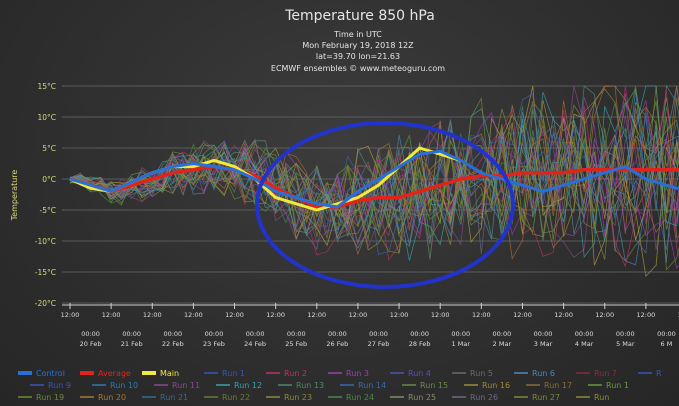  What do you see at coordinates (115, 385) in the screenshot?
I see `legend-item: Run 10` at bounding box center [115, 385].